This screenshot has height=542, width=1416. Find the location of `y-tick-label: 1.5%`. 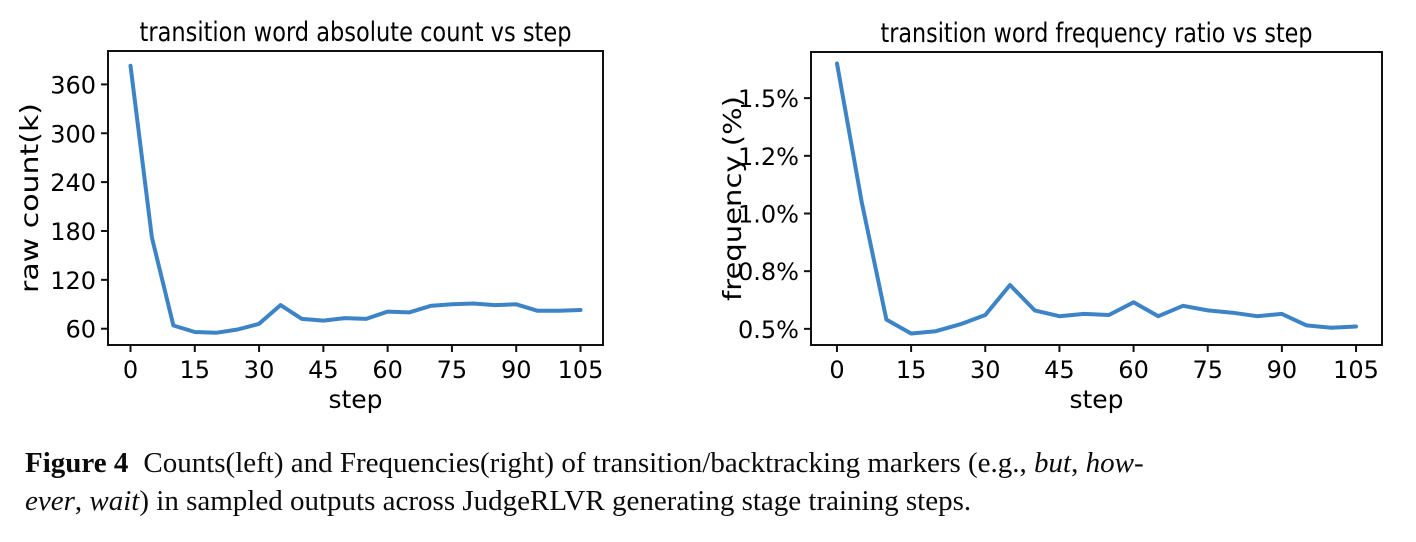

y-tick-label: 1.5% is located at coordinates (768, 99).